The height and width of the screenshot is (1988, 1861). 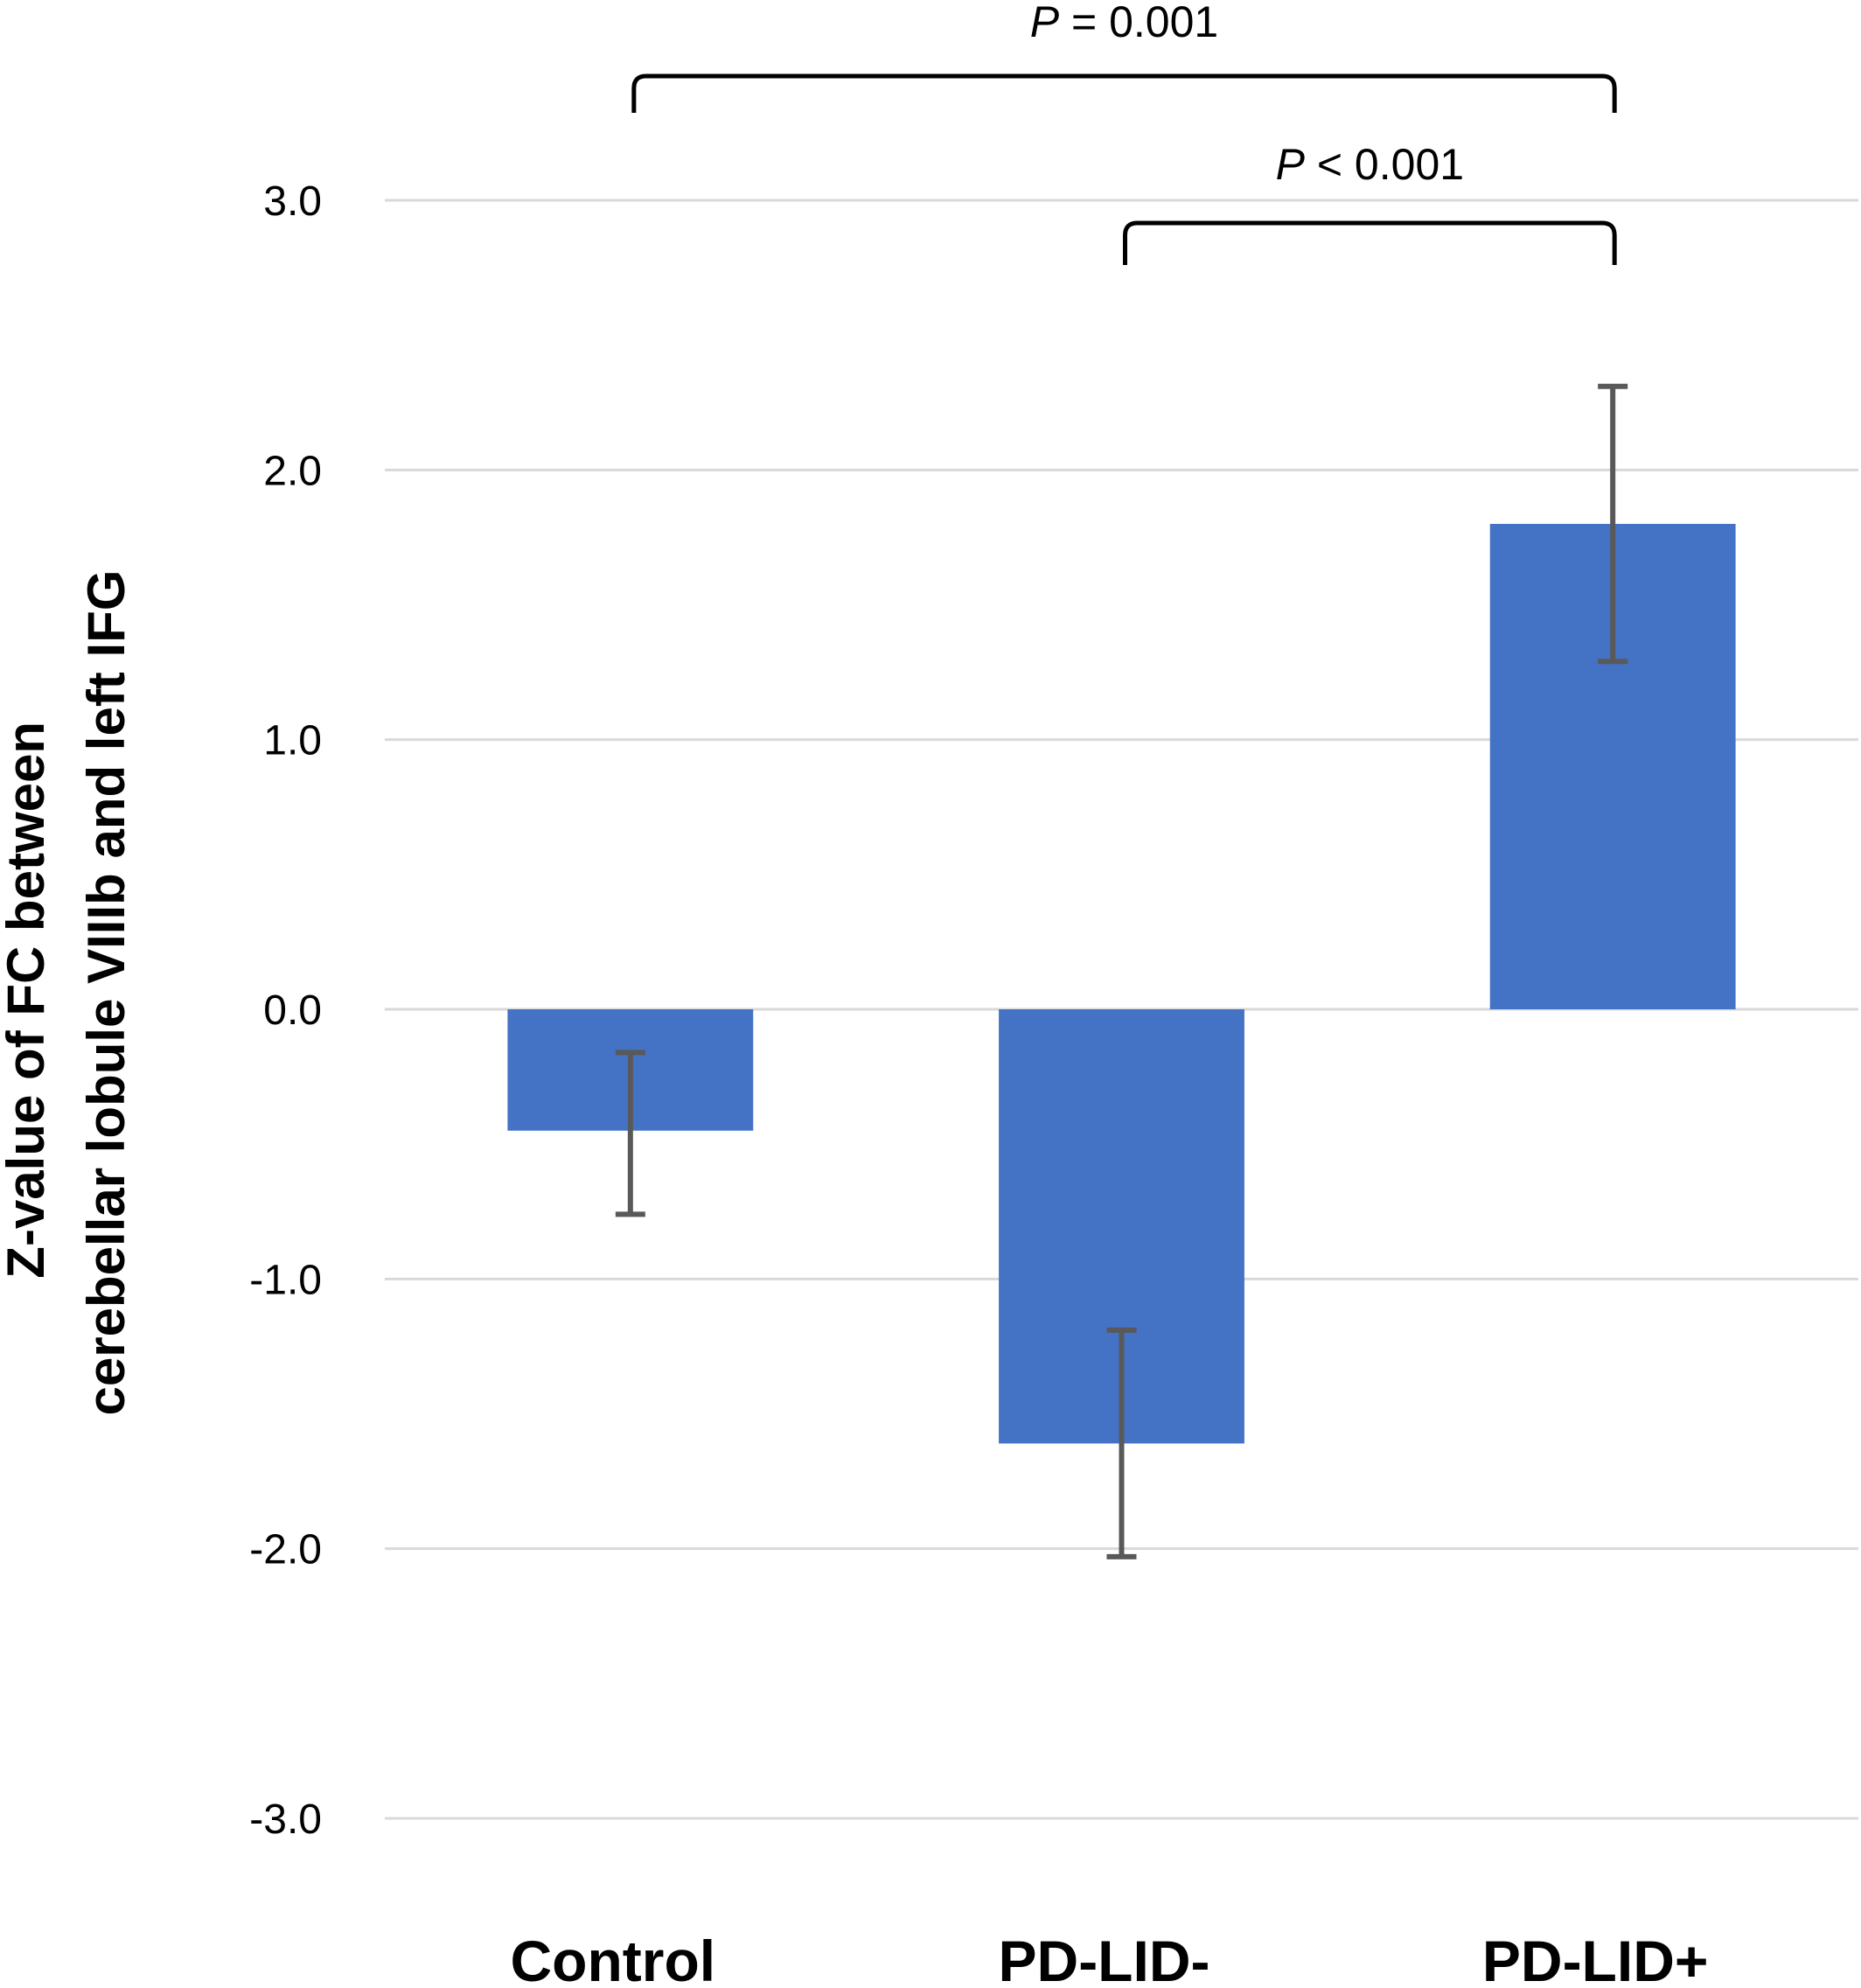 I want to click on y-tick-label: -1.0, so click(x=285, y=1280).